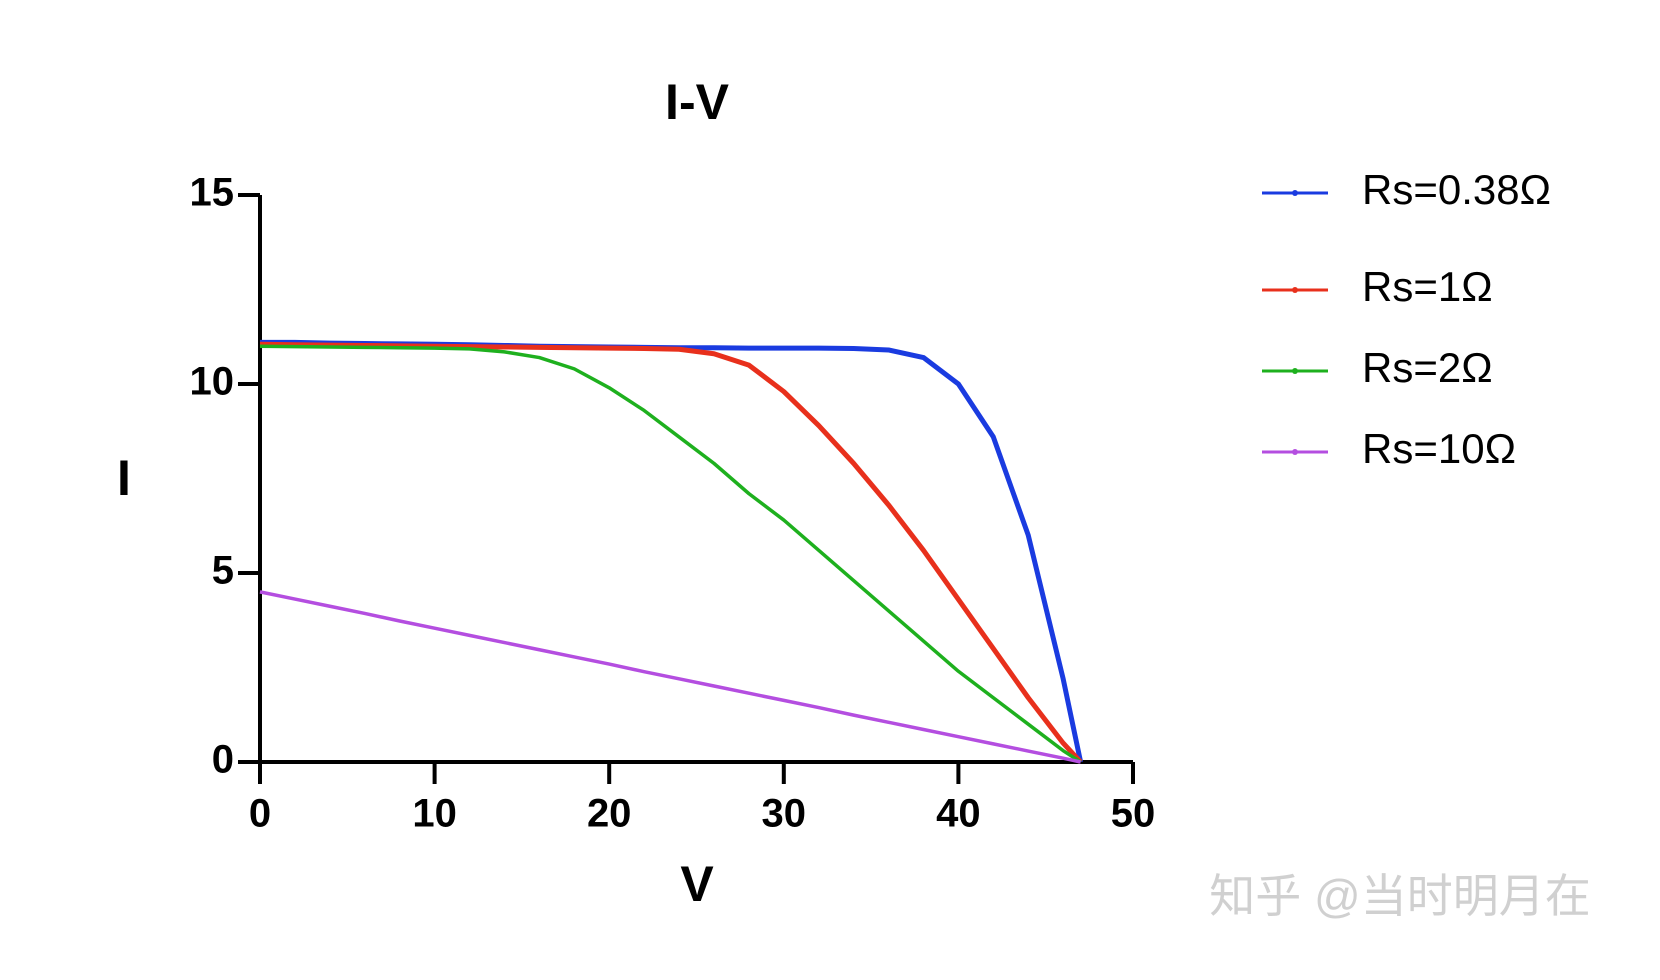 Image resolution: width=1660 pixels, height=980 pixels. What do you see at coordinates (1427, 286) in the screenshot?
I see `legend-label: Rs=1Ω` at bounding box center [1427, 286].